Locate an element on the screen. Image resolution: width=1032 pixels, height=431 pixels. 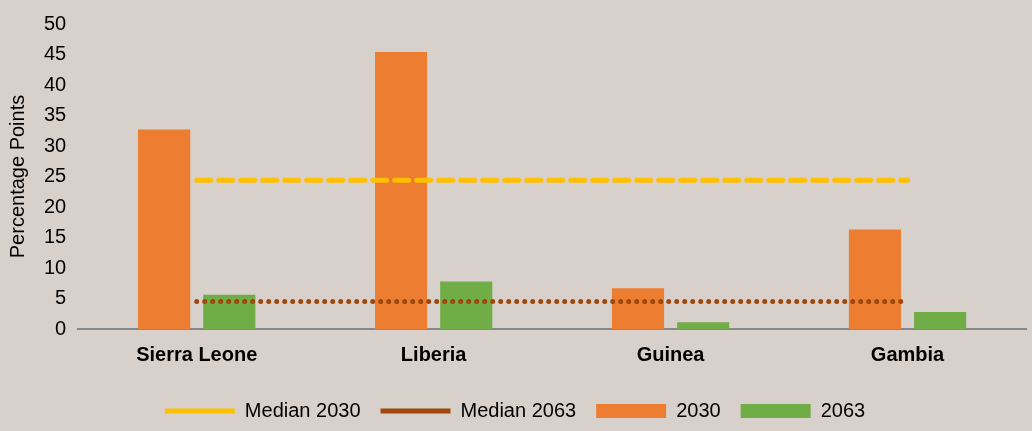
x-tick-label: Sierra Leone is located at coordinates (197, 353).